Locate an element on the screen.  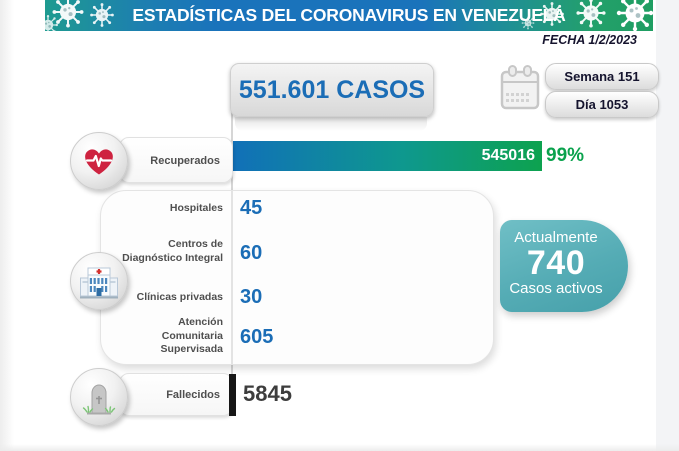
facility-label: Hospitales is located at coordinates (196, 208).